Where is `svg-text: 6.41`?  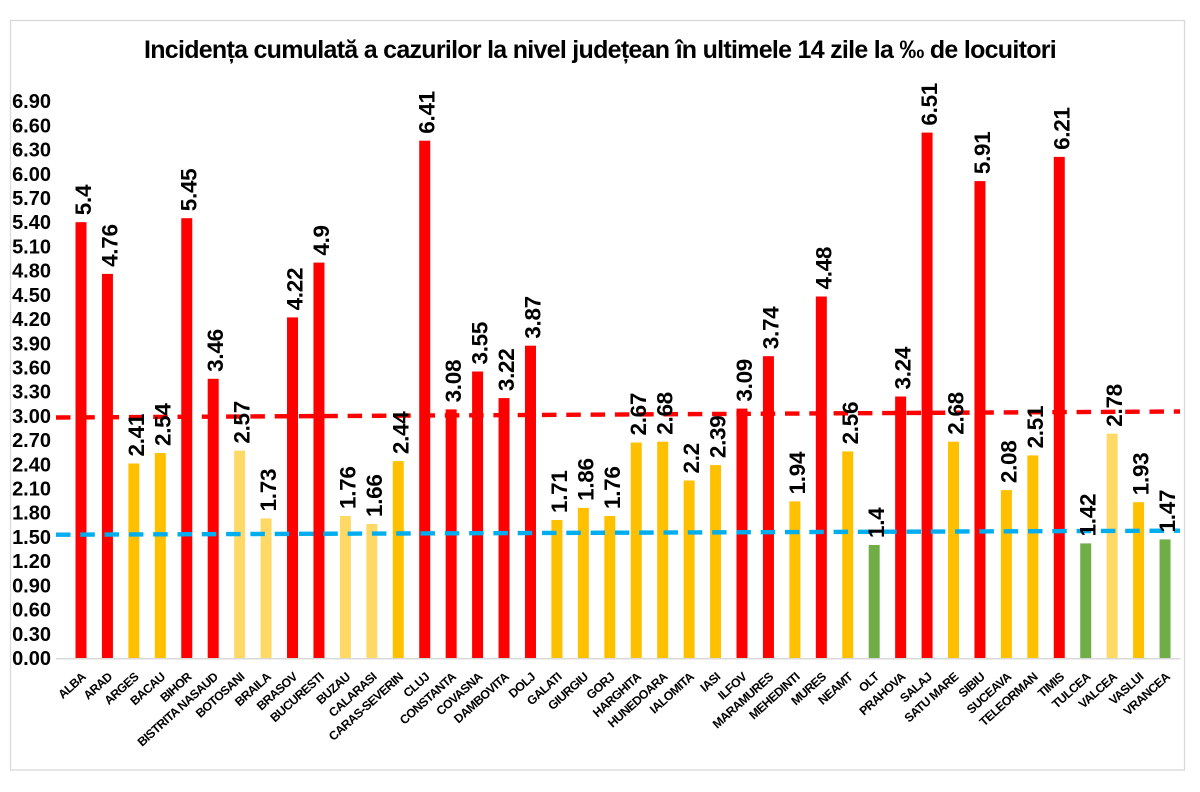 svg-text: 6.41 is located at coordinates (427, 112).